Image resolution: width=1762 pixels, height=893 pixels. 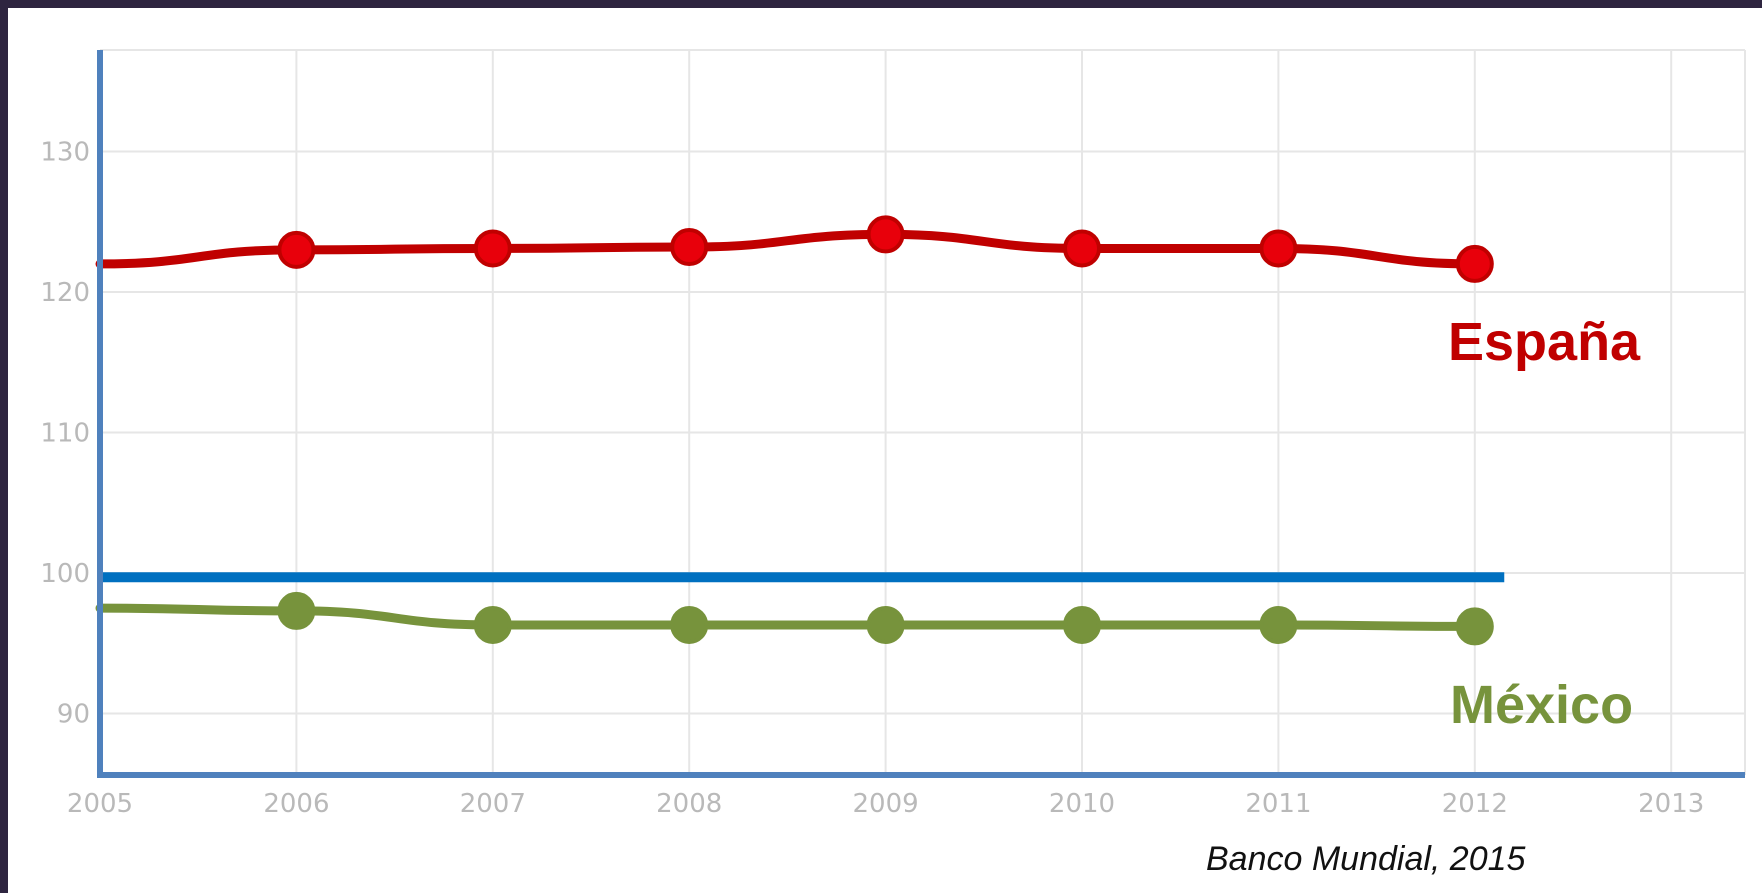 What do you see at coordinates (1278, 624) in the screenshot?
I see `data-point-mexico-2011` at bounding box center [1278, 624].